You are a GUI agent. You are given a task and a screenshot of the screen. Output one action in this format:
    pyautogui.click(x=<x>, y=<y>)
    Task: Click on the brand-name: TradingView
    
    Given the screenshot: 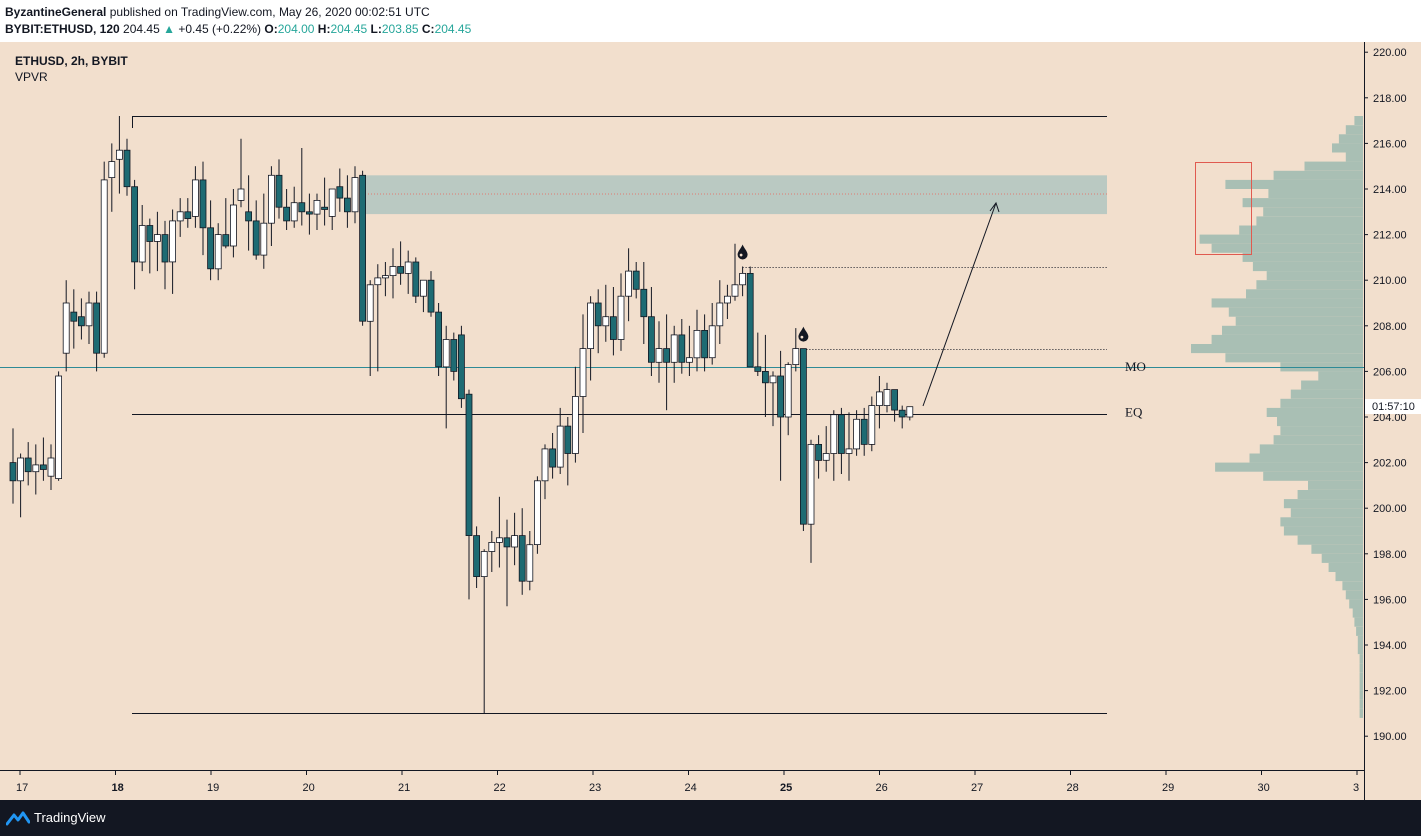 What is the action you would take?
    pyautogui.click(x=70, y=817)
    